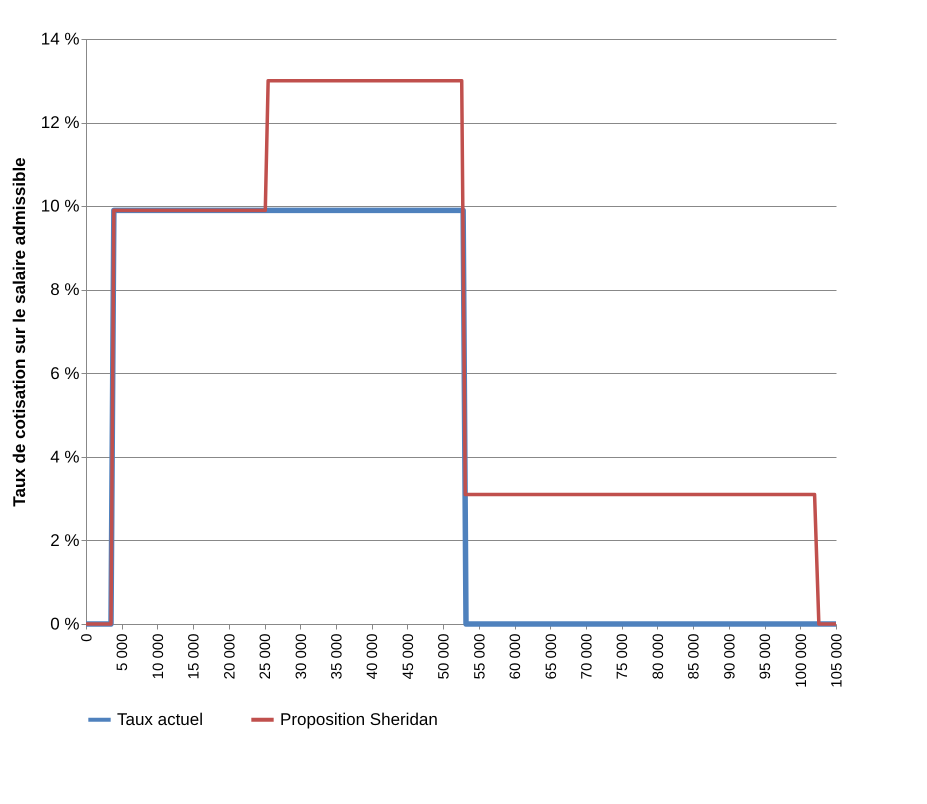 The height and width of the screenshot is (804, 927). I want to click on x-tick-label: 15 000, so click(194, 657).